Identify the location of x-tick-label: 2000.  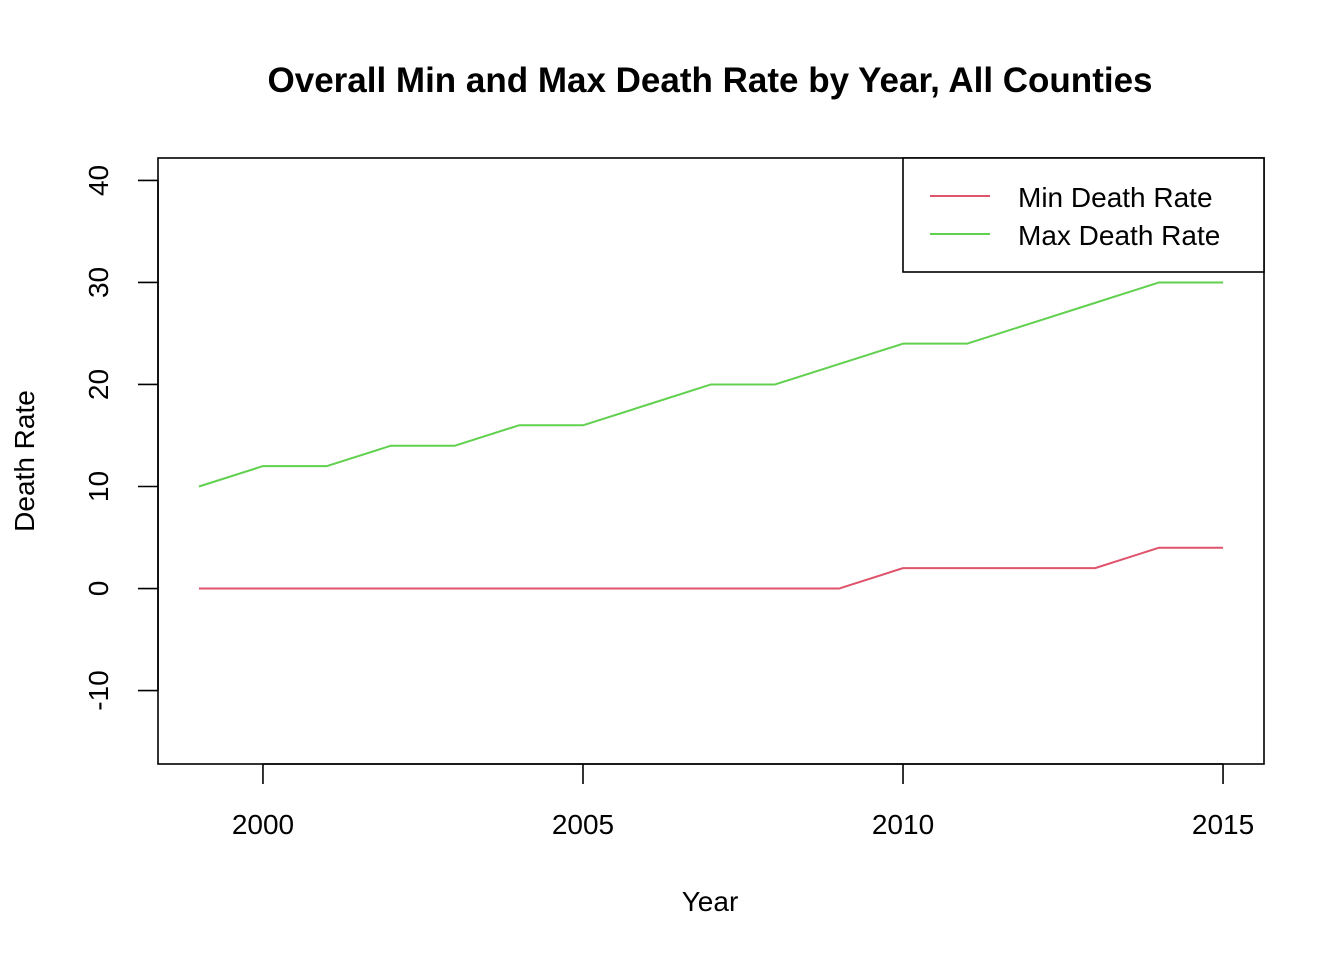
(263, 824).